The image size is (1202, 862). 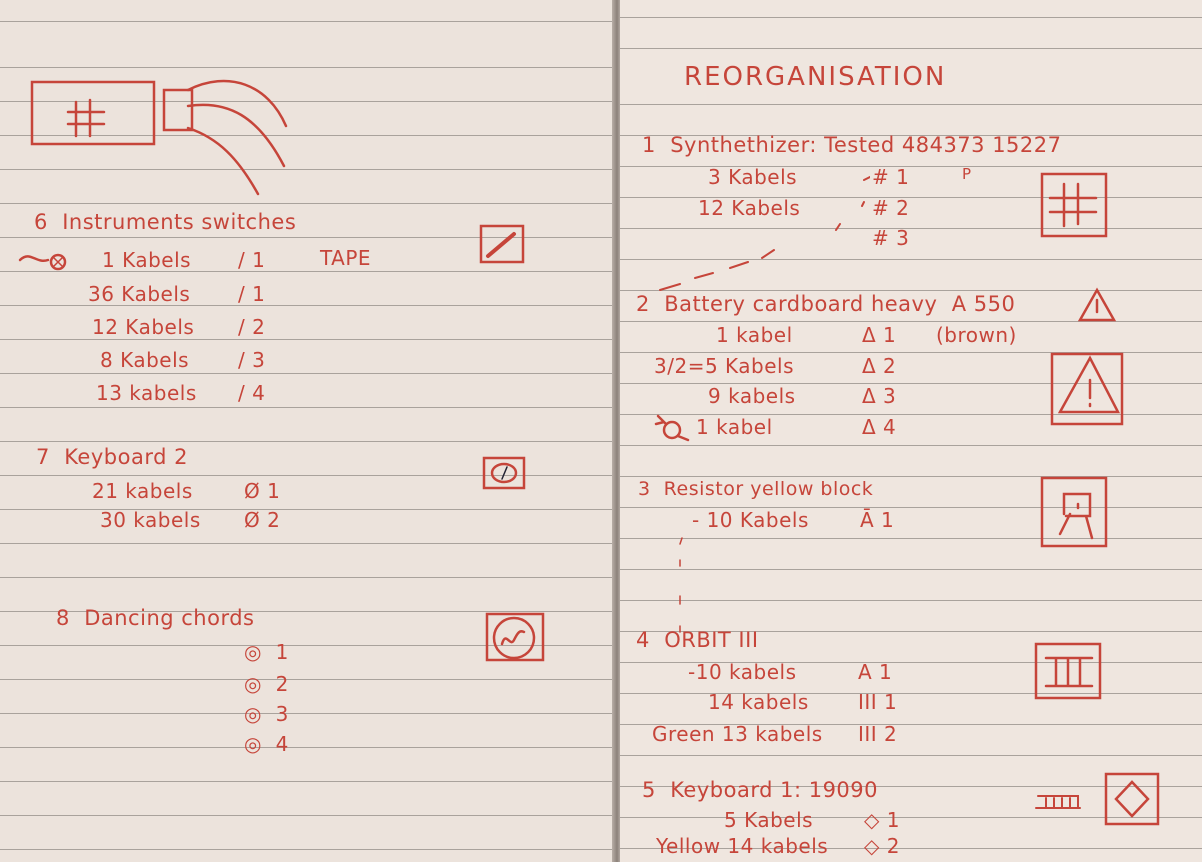 What do you see at coordinates (878, 734) in the screenshot?
I see `row-label: III 2` at bounding box center [878, 734].